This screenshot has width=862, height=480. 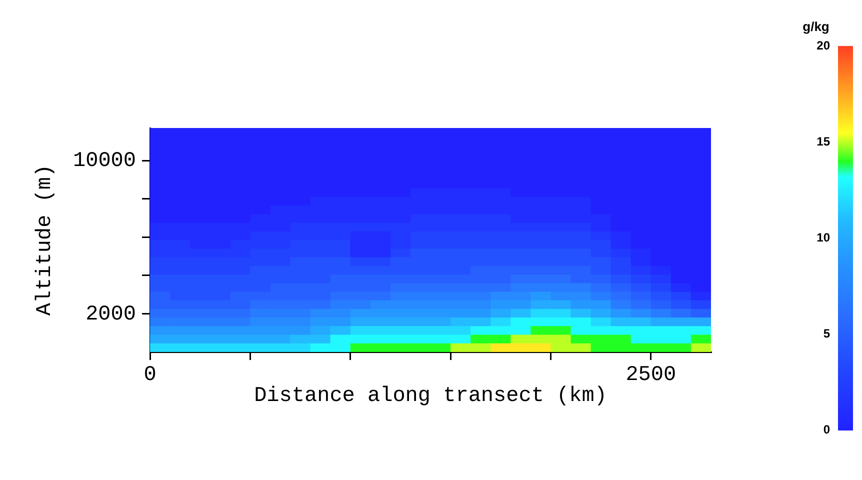 I want to click on color-bar-label: 15, so click(x=823, y=141).